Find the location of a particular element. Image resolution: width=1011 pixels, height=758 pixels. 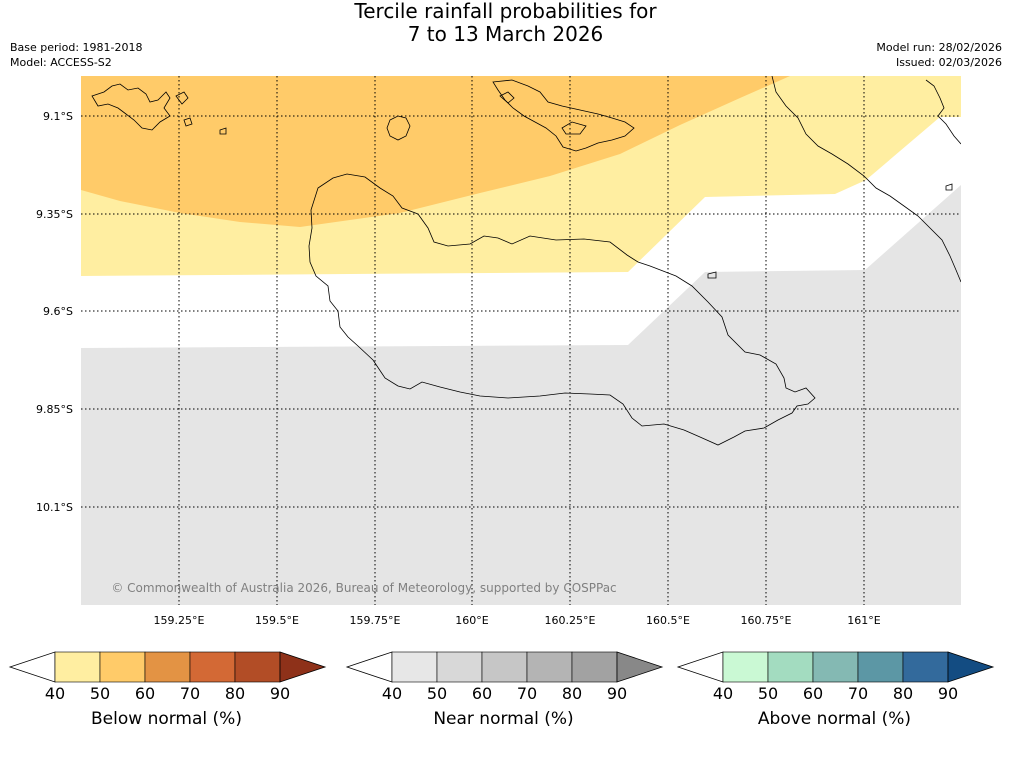

florida-islands-coastline is located at coordinates (563, 115).